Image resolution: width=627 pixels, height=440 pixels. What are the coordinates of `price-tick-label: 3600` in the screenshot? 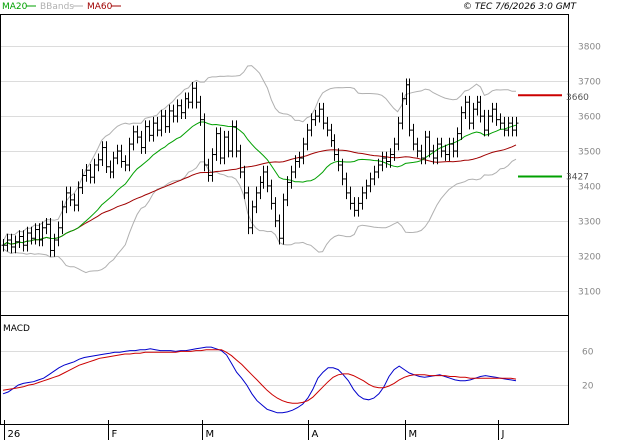 It's located at (589, 118).